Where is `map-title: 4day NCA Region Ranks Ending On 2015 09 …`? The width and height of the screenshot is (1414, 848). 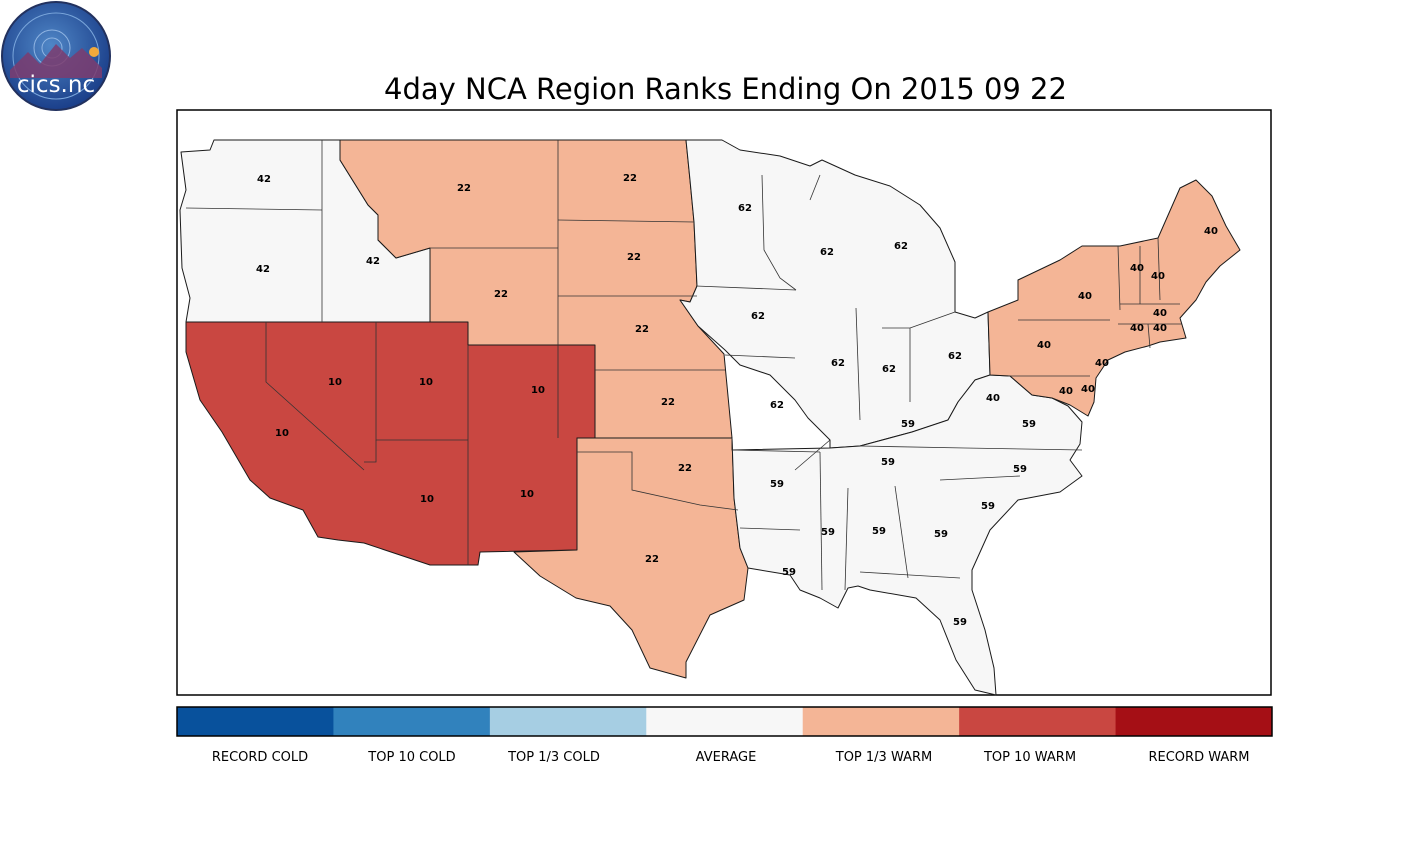 map-title: 4day NCA Region Ranks Ending On 2015 09 … is located at coordinates (725, 89).